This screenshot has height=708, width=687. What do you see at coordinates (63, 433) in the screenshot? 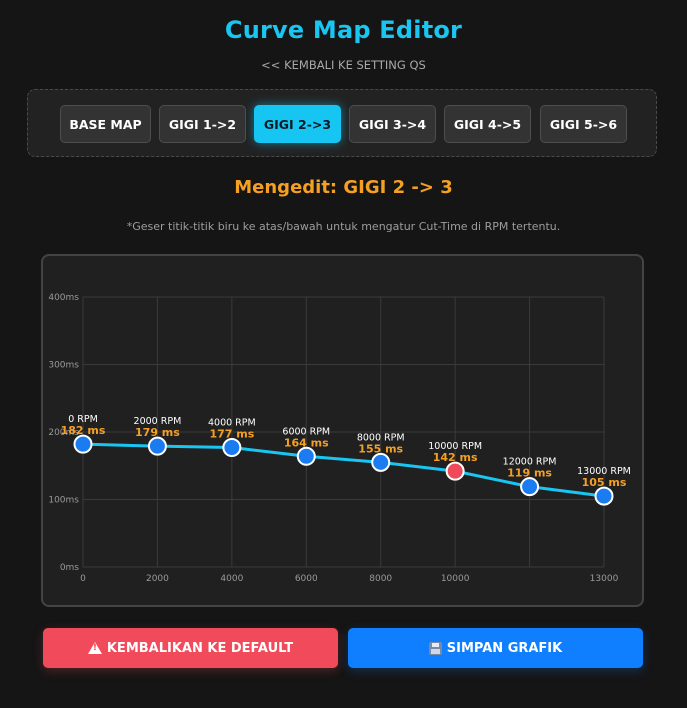
I see `y-tick-label: 200ms` at bounding box center [63, 433].